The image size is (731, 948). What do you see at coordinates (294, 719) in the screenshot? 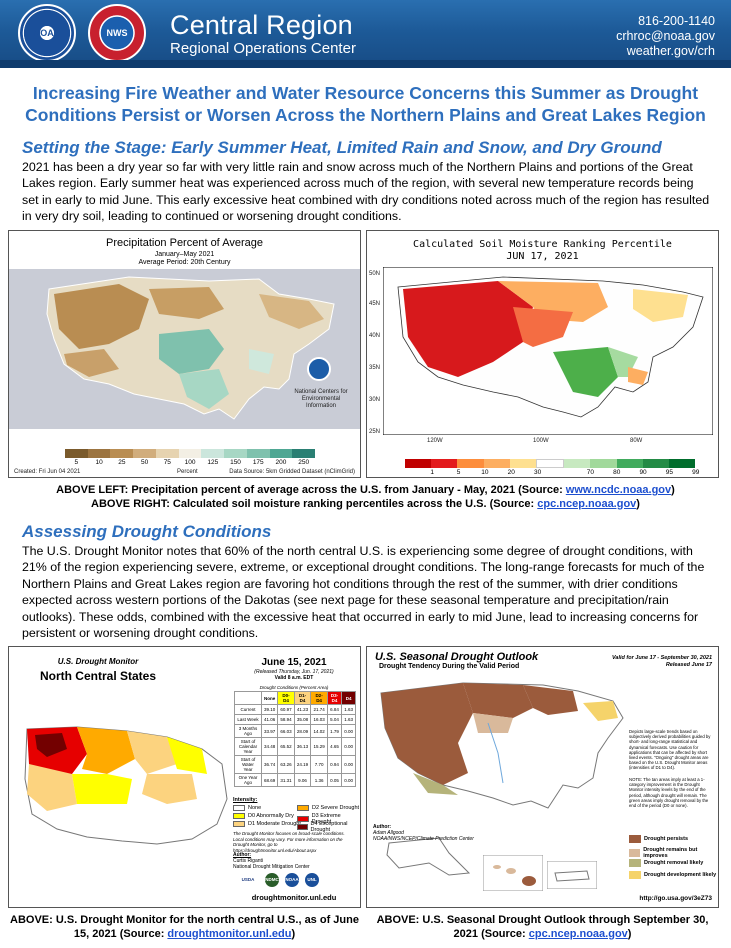
I see `table-row: Last Week 41.06 58.94 35.08 16.03 5.04 1.63` at bounding box center [294, 719].